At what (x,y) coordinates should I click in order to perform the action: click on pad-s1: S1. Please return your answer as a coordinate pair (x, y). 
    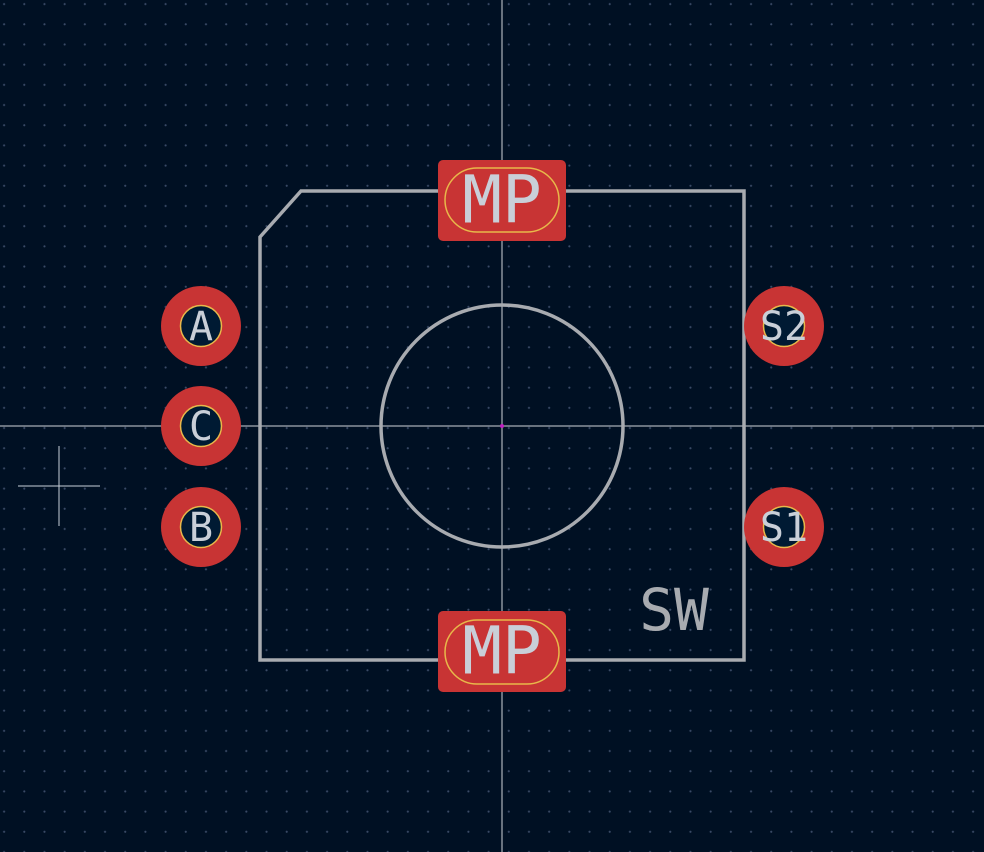
    Looking at the image, I should click on (784, 527).